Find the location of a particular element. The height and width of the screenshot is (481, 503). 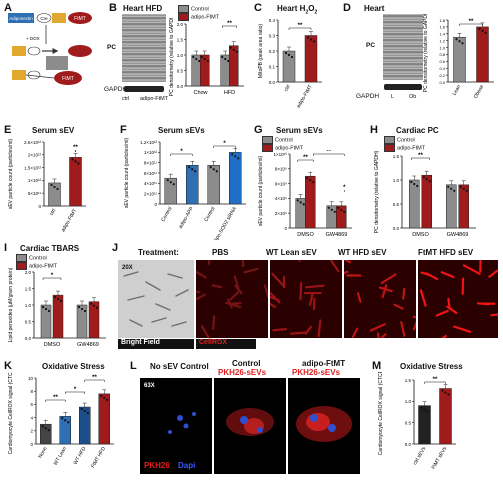

panel-c-letter: C is located at coordinates (258, 8).